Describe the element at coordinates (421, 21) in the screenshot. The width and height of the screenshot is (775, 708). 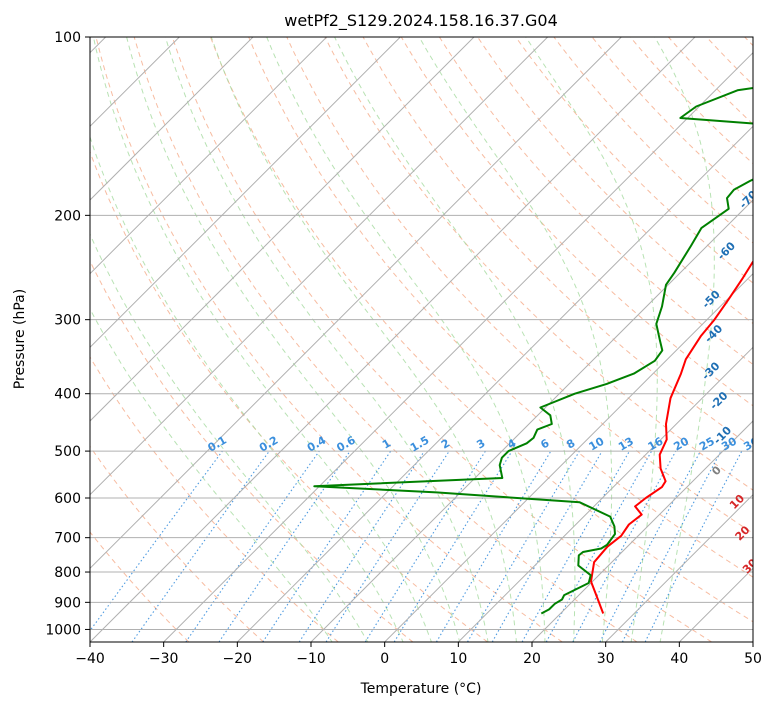
I see `chart-title: wetPf2_S129.2024.158.16.37.G04` at that location.